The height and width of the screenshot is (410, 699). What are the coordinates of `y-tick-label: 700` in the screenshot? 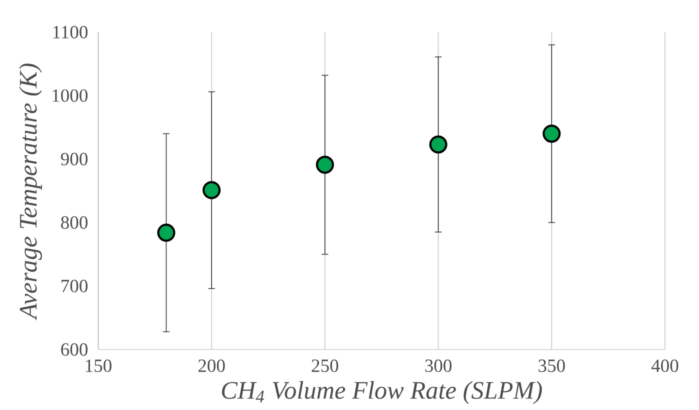 It's located at (75, 286).